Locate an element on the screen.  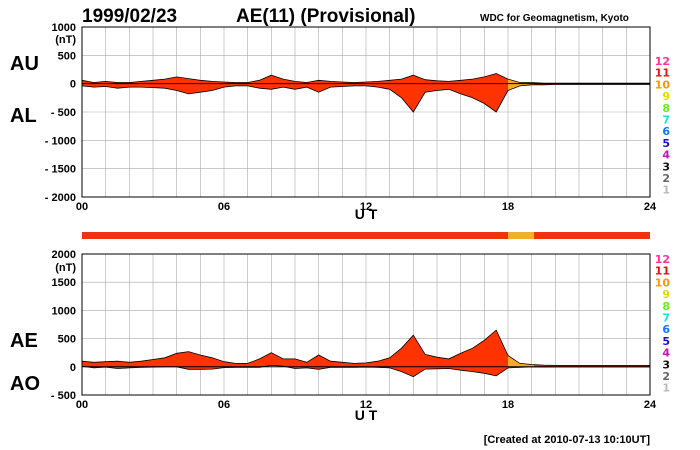
created-timestamp: [Created at 2010-07-13 10:10UT] is located at coordinates (567, 440).